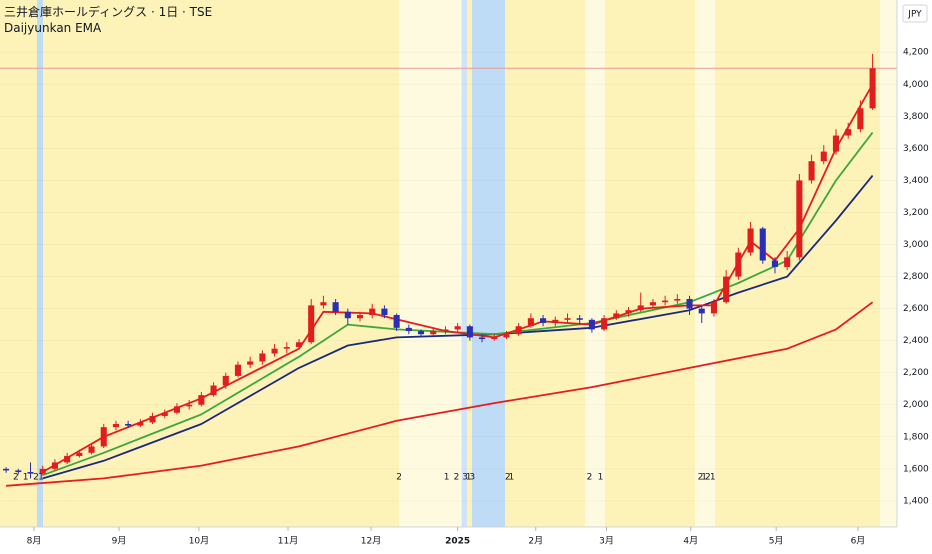  Describe the element at coordinates (108, 11) in the screenshot. I see `chart-title: 三井倉庫ホールディングス · 1日 · TSE` at that location.